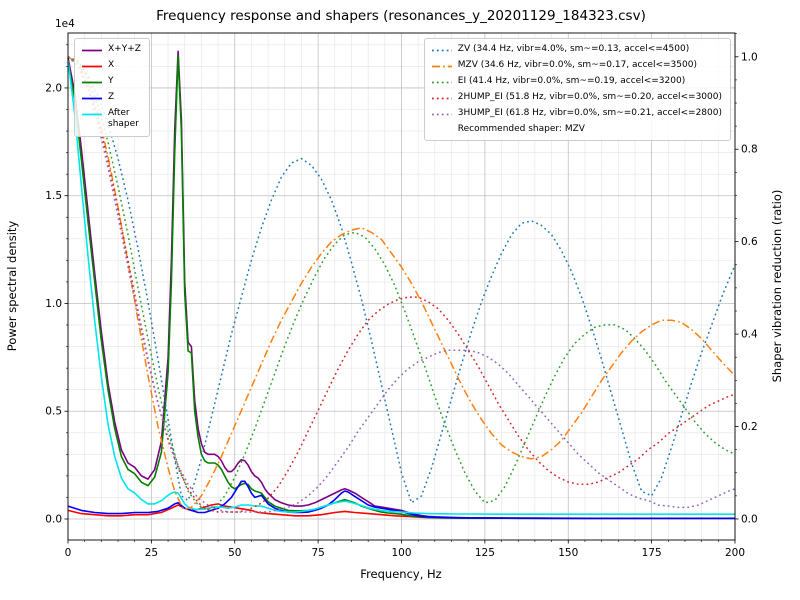 This screenshot has width=800, height=600. I want to click on legend-psd-item-y-label: Y, so click(111, 81).